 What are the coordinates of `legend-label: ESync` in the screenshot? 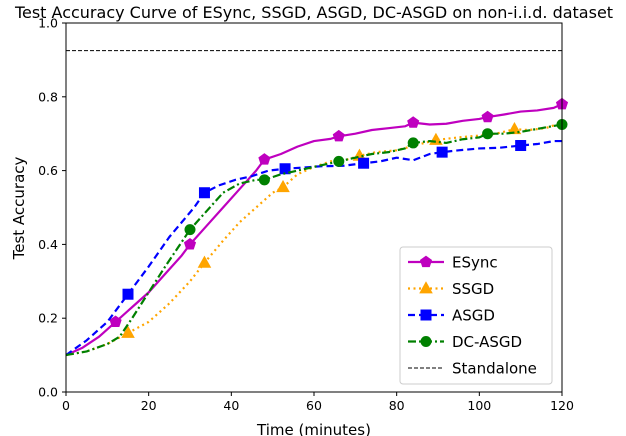 It's located at (475, 263).